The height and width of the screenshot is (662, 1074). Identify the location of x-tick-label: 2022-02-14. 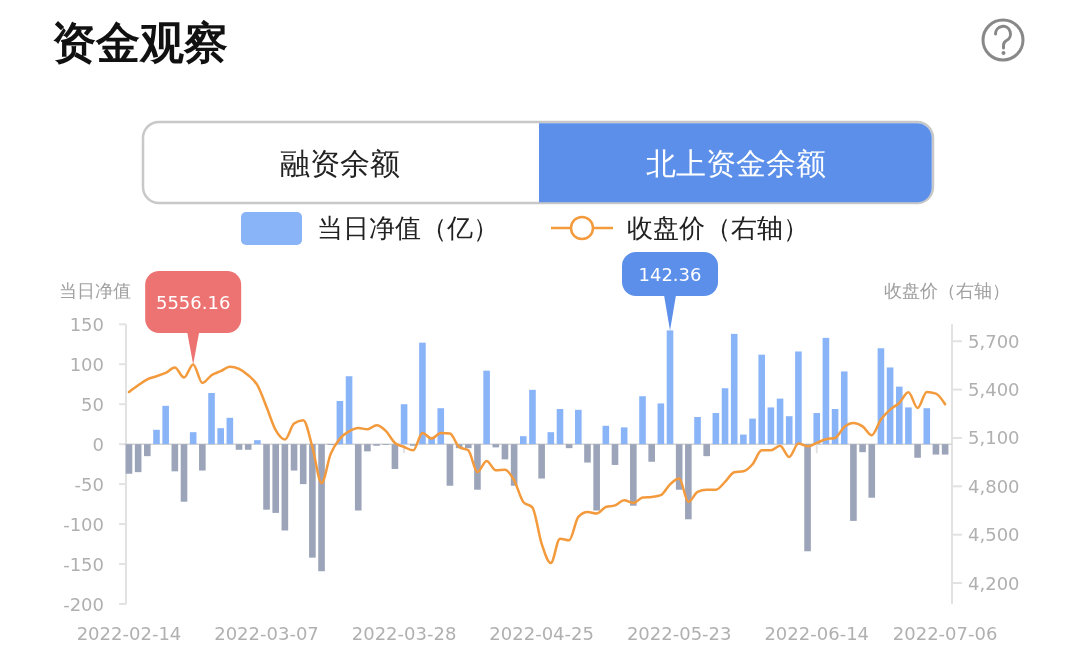
(129, 633).